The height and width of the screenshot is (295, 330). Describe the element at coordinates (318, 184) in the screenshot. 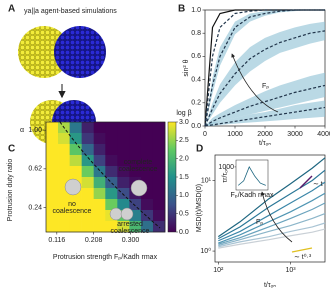

I see `slope-label: ∼ t` at that location.